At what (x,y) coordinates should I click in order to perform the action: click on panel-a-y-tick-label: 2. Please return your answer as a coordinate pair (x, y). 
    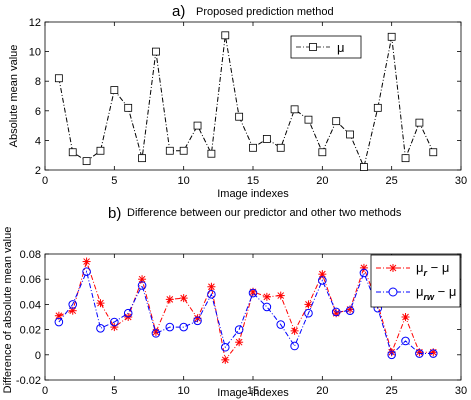
    Looking at the image, I should click on (38, 171).